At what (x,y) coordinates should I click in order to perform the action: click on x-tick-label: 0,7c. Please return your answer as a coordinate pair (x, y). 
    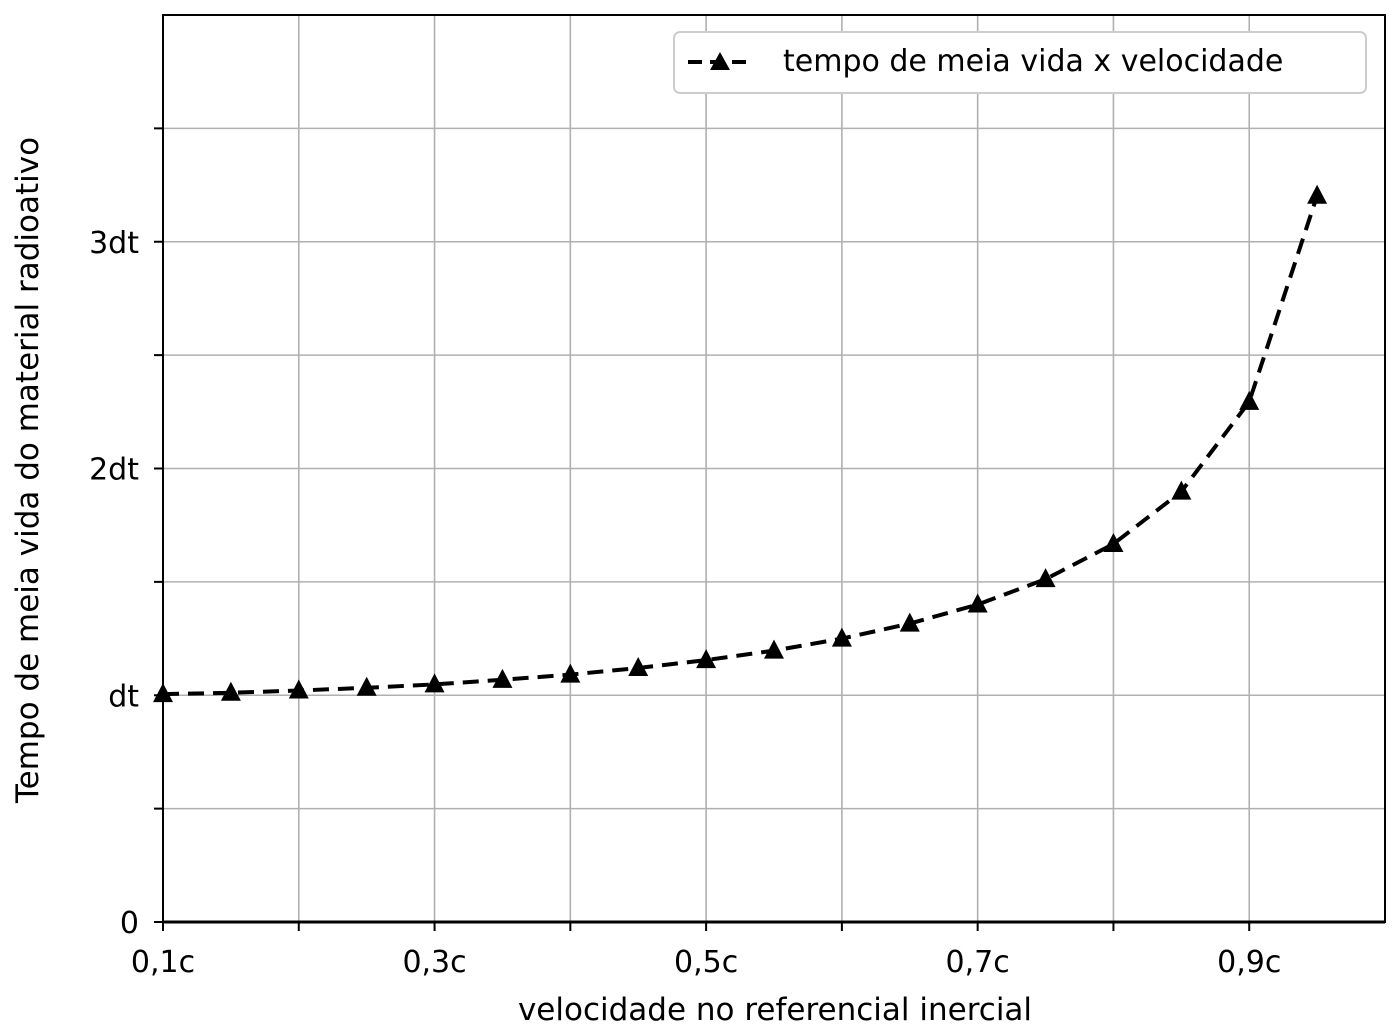
    Looking at the image, I should click on (978, 962).